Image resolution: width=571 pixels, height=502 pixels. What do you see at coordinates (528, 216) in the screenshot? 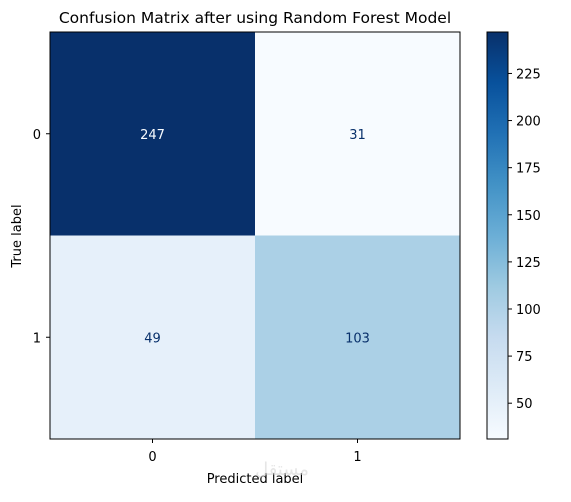
I see `colorbar-tick-label: 150` at bounding box center [528, 216].